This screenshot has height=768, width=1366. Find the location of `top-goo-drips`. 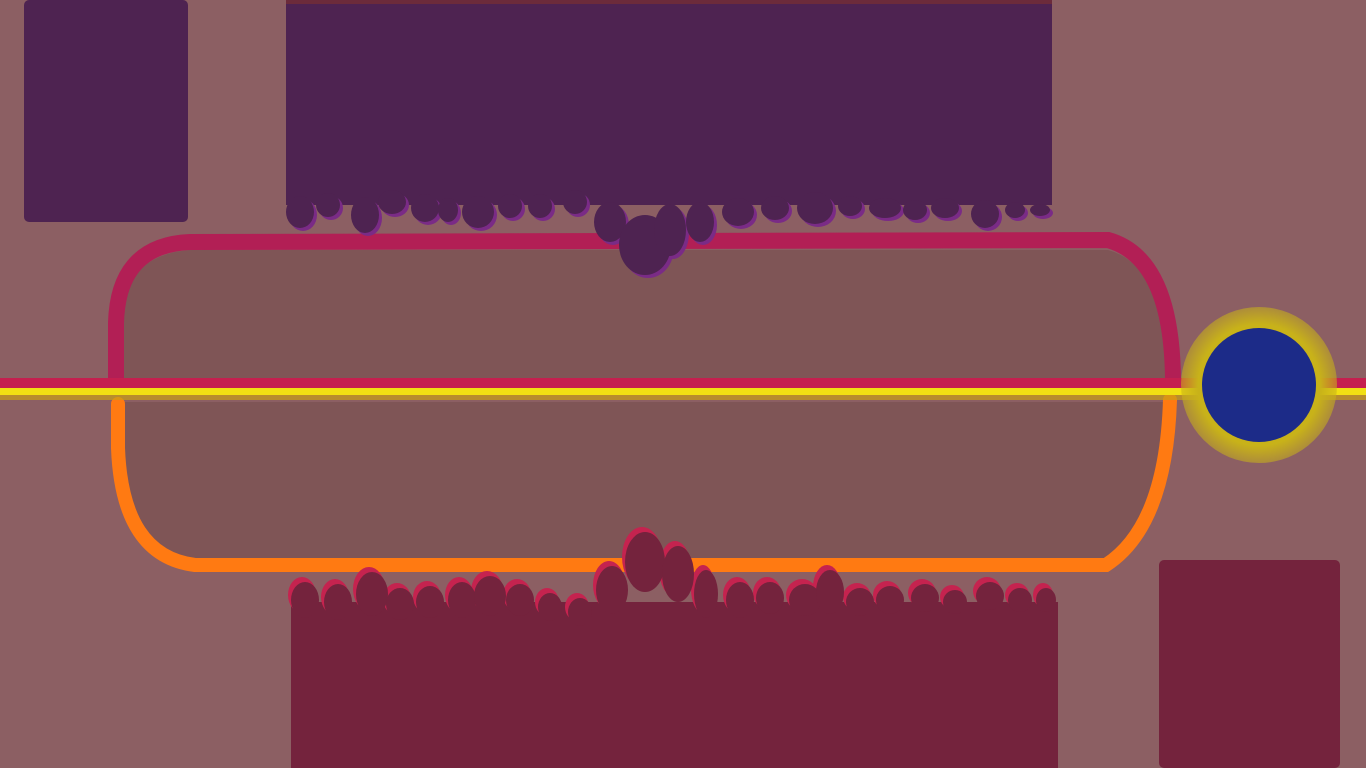

top-goo-drips is located at coordinates (669, 234).